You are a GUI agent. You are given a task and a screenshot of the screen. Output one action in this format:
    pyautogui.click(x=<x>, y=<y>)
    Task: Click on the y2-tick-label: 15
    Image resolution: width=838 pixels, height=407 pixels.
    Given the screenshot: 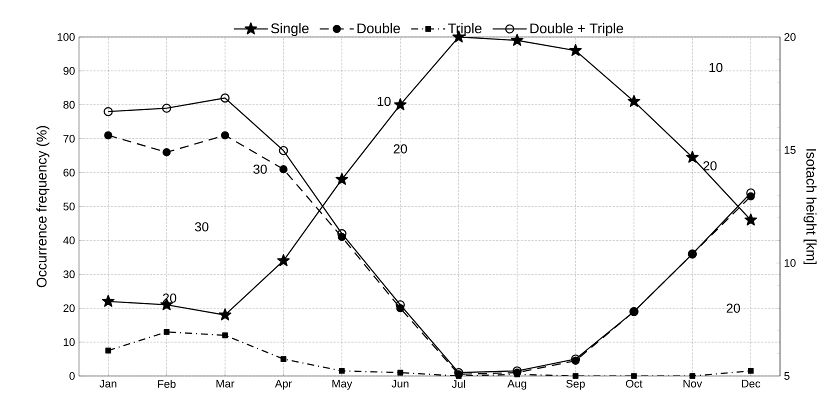 What is the action you would take?
    pyautogui.click(x=790, y=150)
    